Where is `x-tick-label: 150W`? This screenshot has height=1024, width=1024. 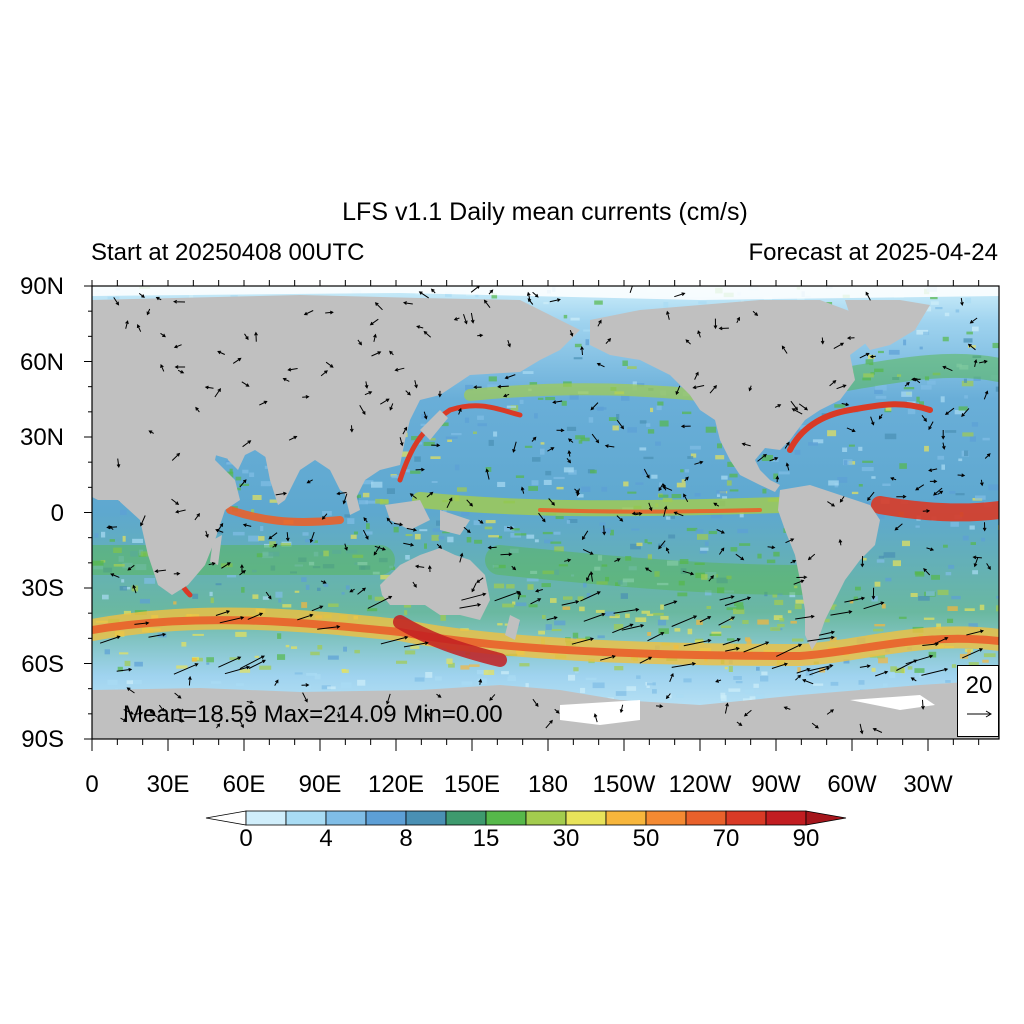 x-tick-label: 150W is located at coordinates (624, 784).